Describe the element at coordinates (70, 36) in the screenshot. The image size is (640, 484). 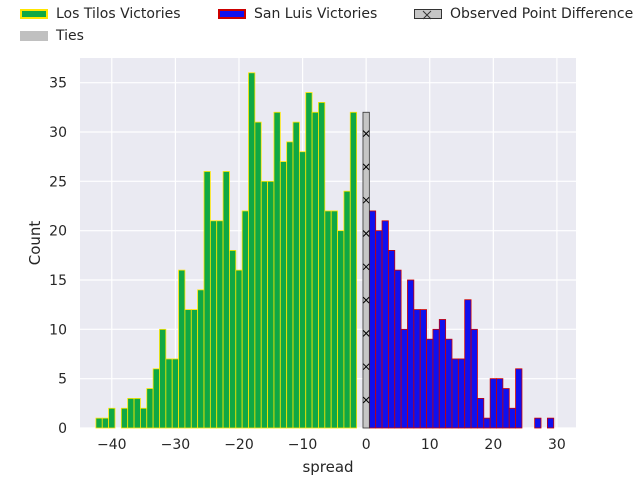
I see `legend-label-ties: Ties` at that location.